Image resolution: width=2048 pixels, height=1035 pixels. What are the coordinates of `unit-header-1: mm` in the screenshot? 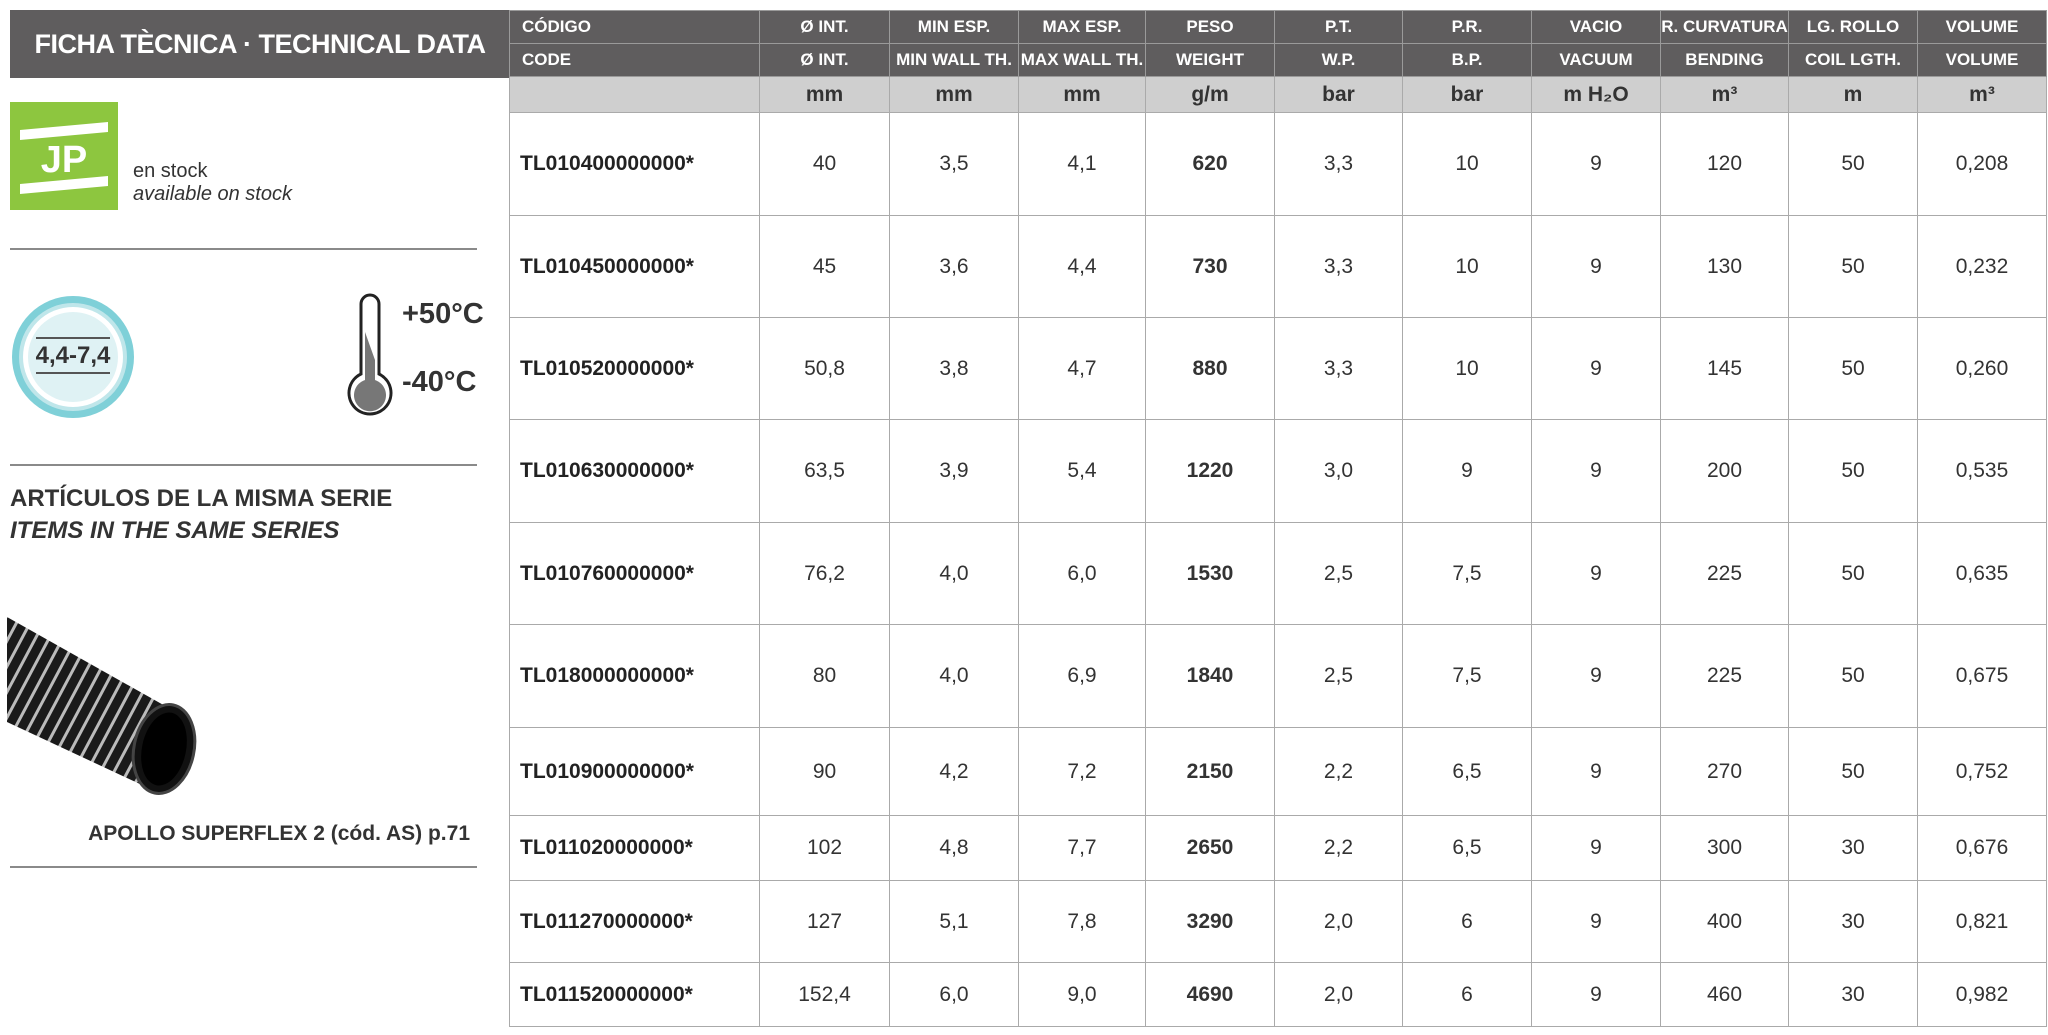 It's located at (824, 94).